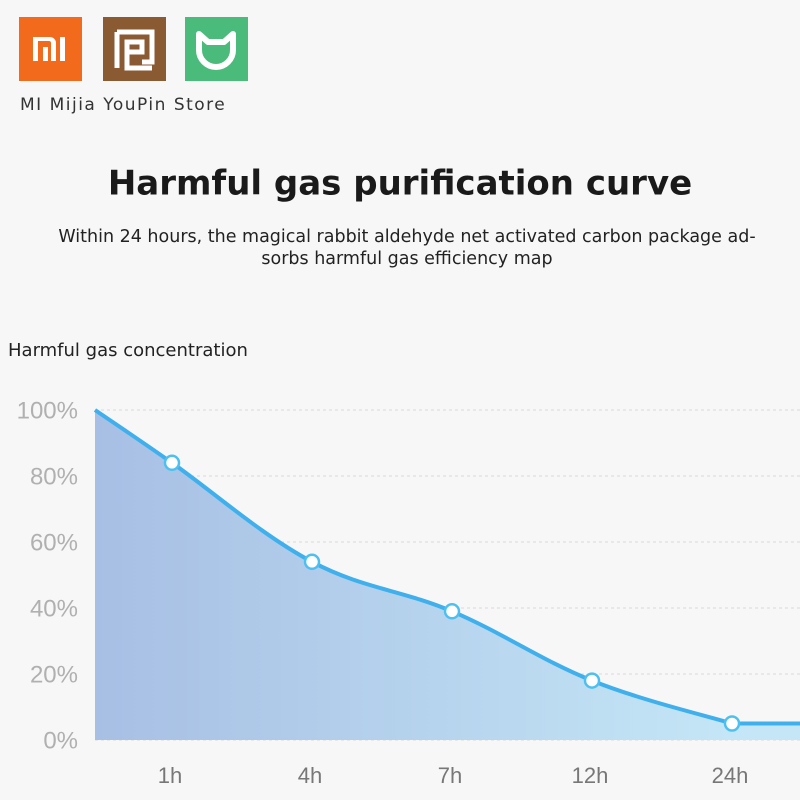 Image resolution: width=800 pixels, height=800 pixels. Describe the element at coordinates (54, 608) in the screenshot. I see `y-tick-label: 40%` at that location.